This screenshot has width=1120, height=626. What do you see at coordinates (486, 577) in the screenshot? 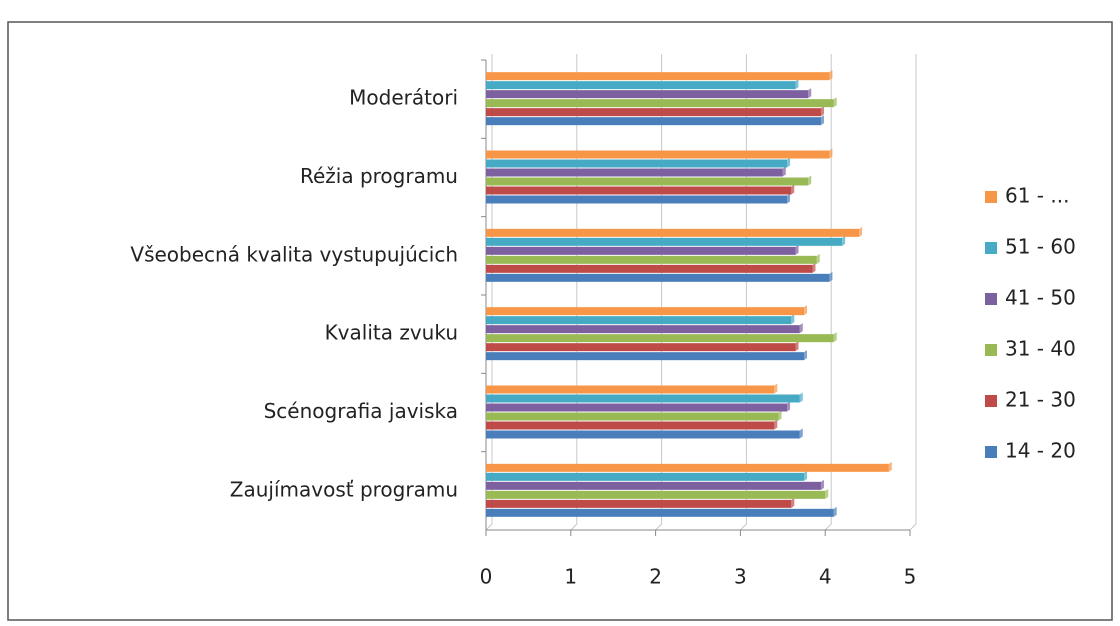
I see `x-tick-label: 0` at bounding box center [486, 577].